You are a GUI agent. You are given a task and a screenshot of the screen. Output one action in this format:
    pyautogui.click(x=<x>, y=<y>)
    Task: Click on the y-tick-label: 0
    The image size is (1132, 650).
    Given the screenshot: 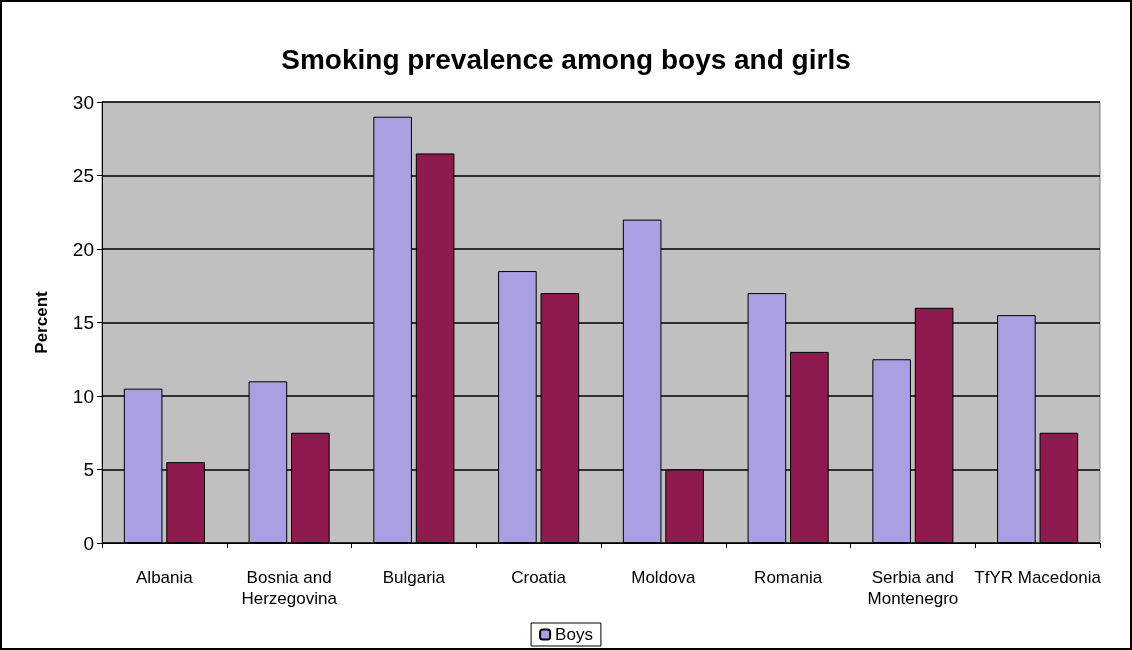 What is the action you would take?
    pyautogui.click(x=88, y=543)
    